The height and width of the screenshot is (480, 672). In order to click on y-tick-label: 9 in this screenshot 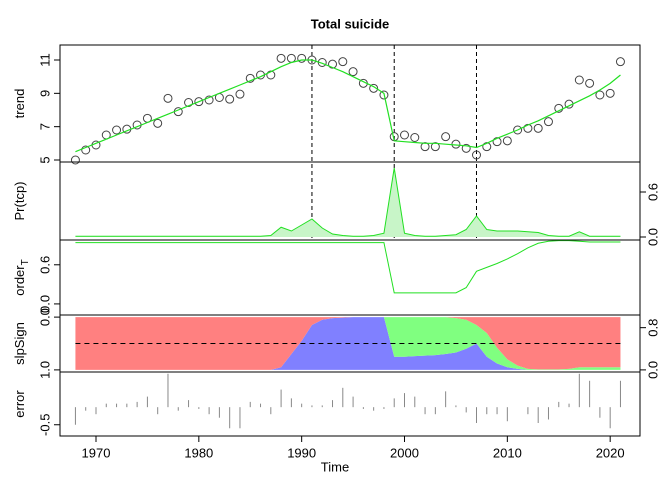, I will do `click(44, 93)`.